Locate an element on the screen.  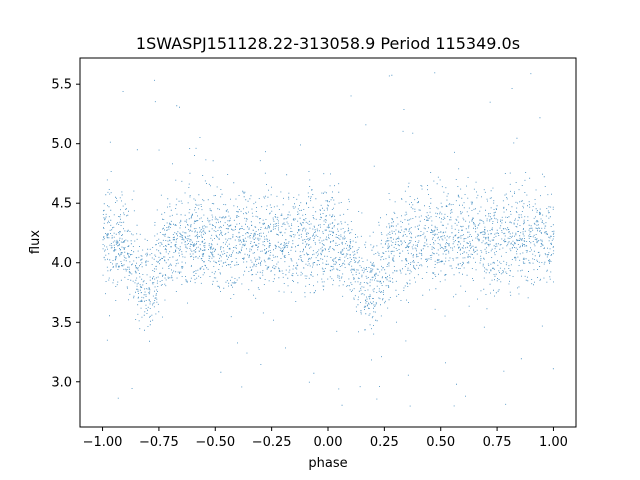
x-tick-label: 1.00 is located at coordinates (553, 442).